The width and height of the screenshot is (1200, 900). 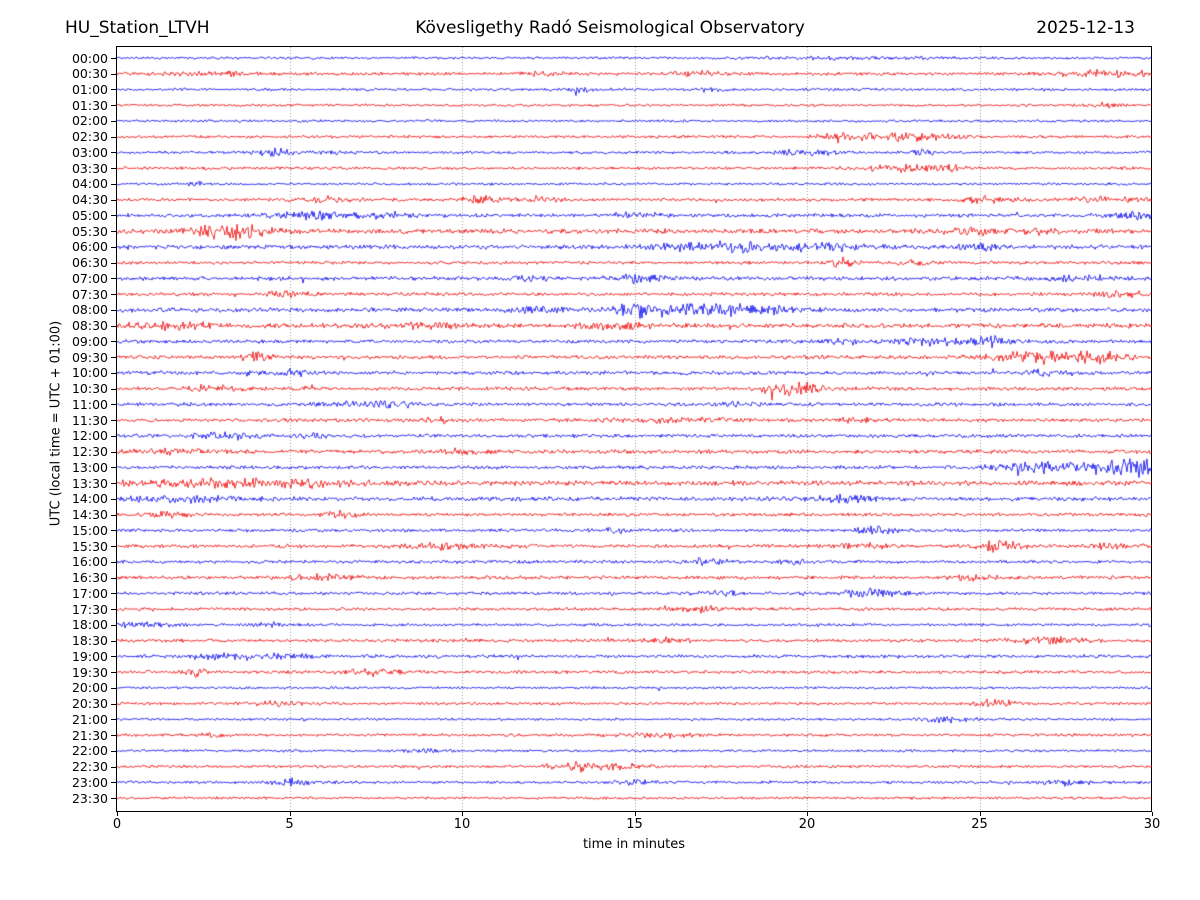 What do you see at coordinates (89, 735) in the screenshot?
I see `time-label-21:30: 21:30` at bounding box center [89, 735].